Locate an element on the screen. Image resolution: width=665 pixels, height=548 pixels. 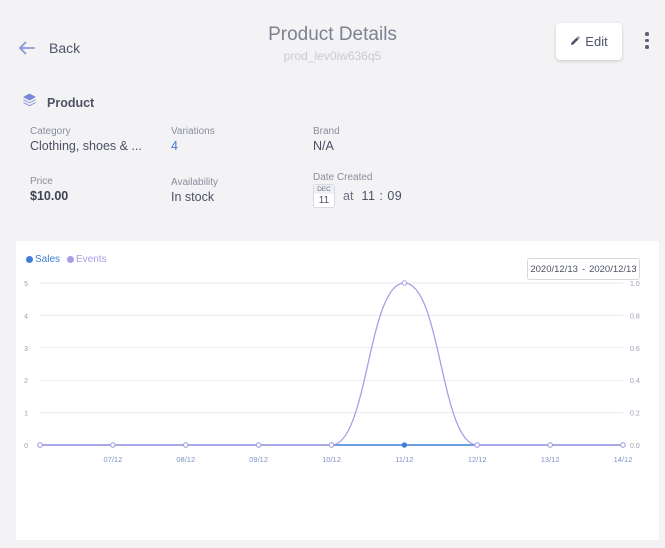
x-tick-label: 09/12 is located at coordinates (258, 459).